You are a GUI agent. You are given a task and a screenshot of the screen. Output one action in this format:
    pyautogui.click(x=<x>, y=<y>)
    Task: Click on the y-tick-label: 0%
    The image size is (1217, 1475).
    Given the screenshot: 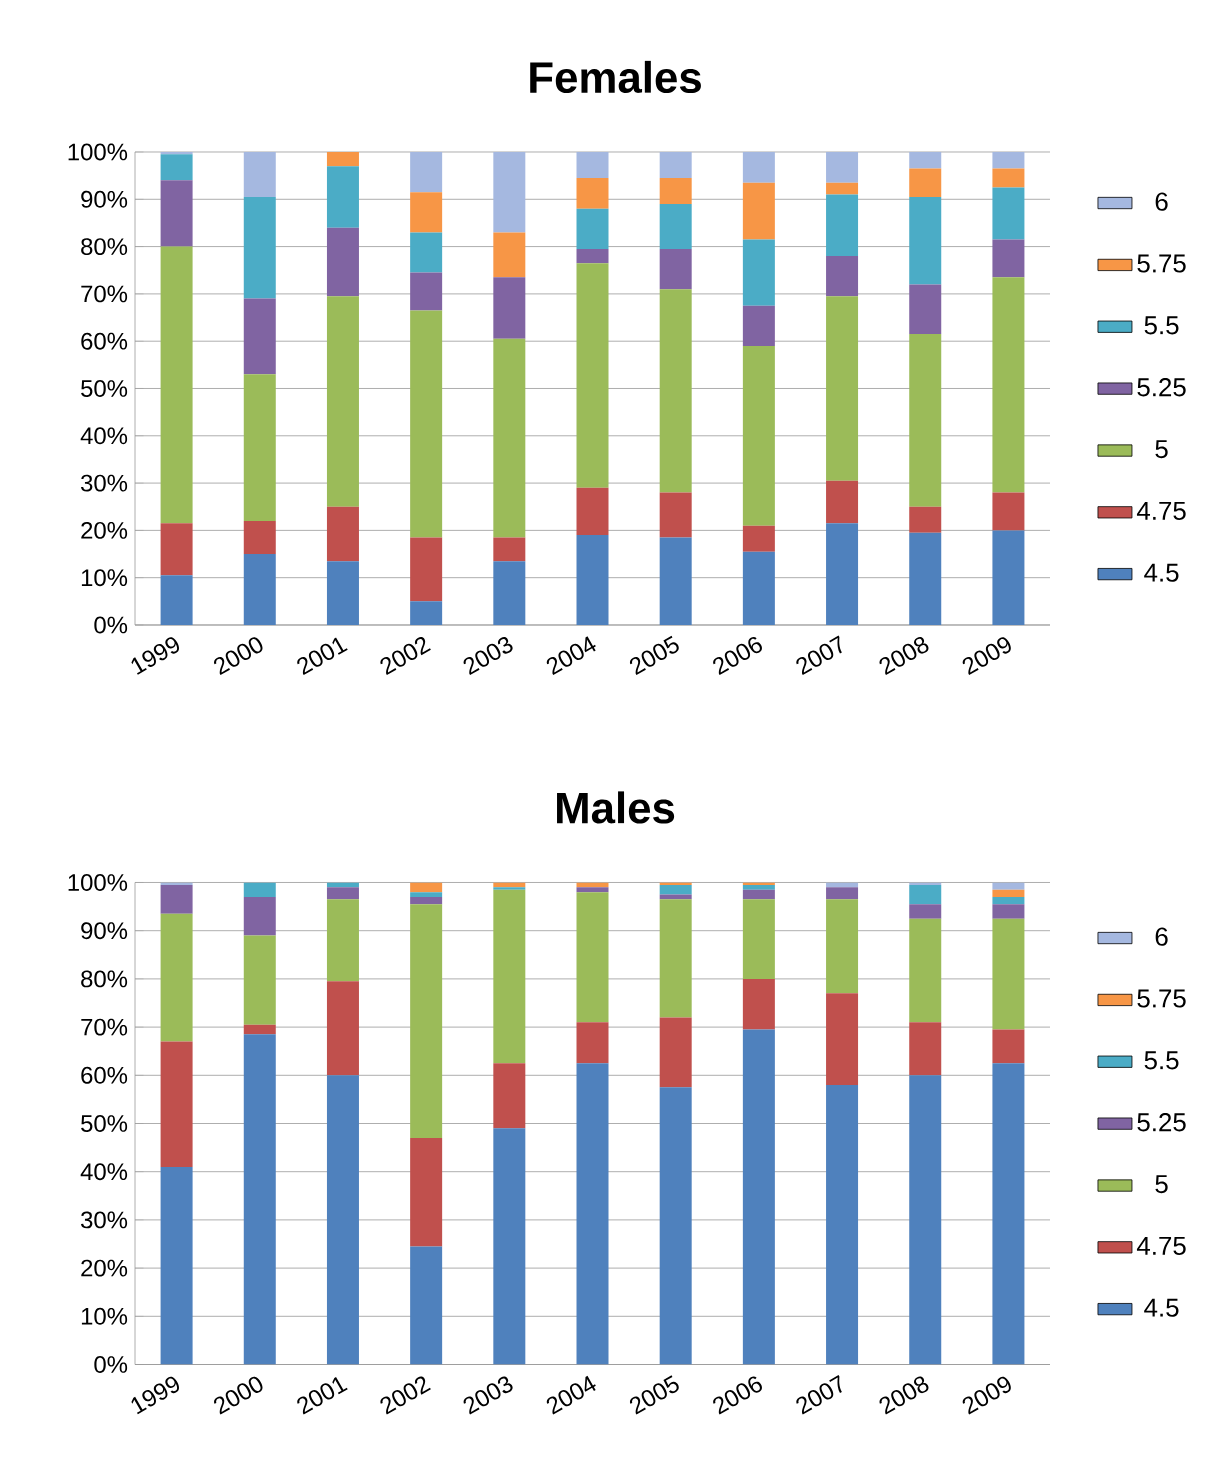 What is the action you would take?
    pyautogui.click(x=111, y=625)
    